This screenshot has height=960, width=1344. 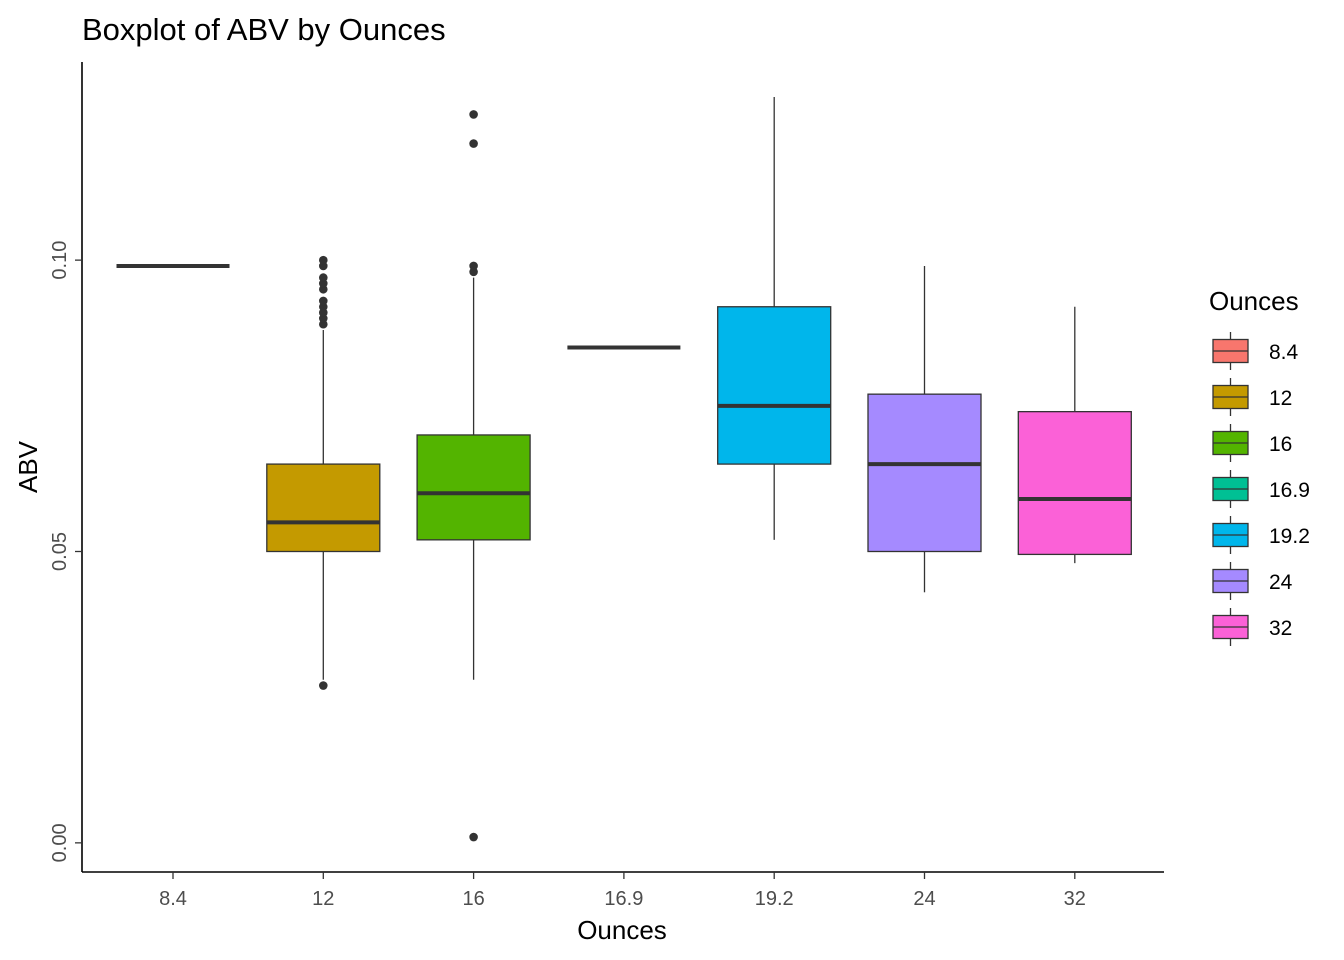 What do you see at coordinates (1280, 444) in the screenshot?
I see `legend-label: 16` at bounding box center [1280, 444].